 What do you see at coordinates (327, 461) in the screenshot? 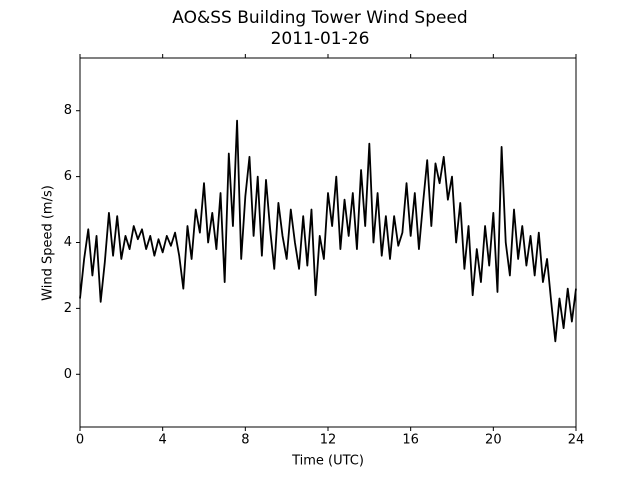
I see `x-axis-label: Time (UTC)` at bounding box center [327, 461].